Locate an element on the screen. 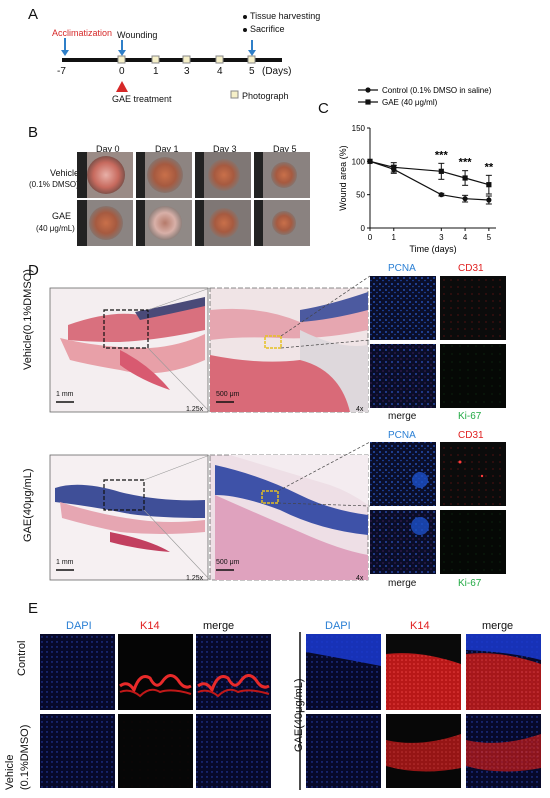 The image size is (550, 798). tick-label: 1 is located at coordinates (156, 71).